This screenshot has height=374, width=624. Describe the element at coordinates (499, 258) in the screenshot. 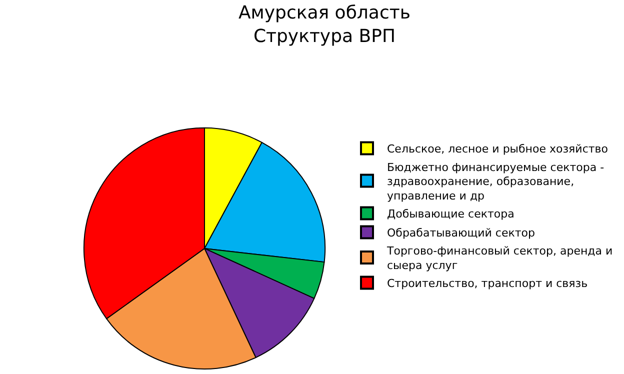

I see `legend-label: Торгово-финансовый сектор, аренда и сыера услуг` at that location.